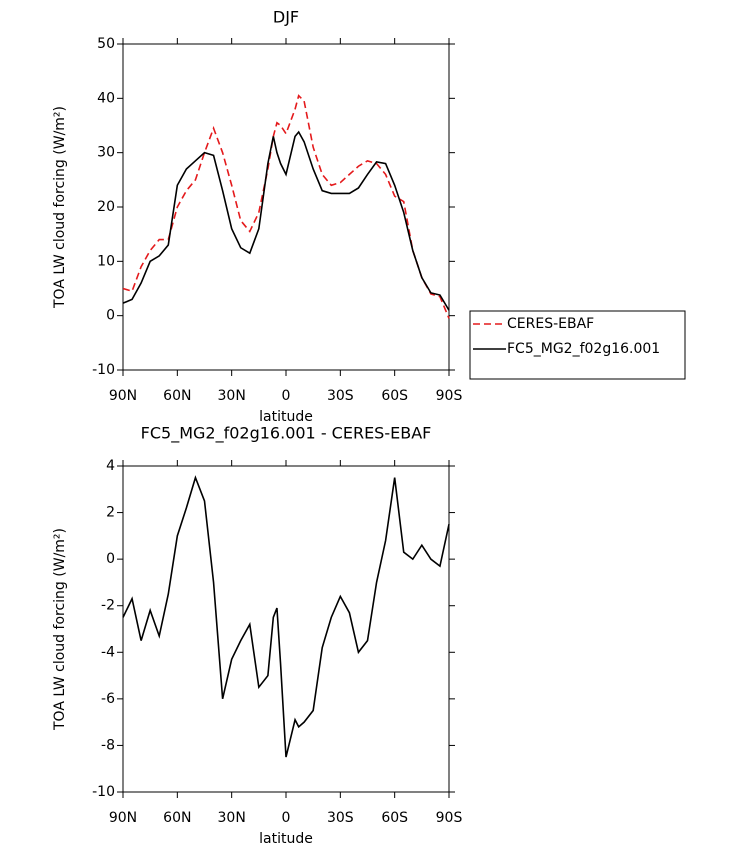 This screenshot has width=733, height=855. What do you see at coordinates (108, 699) in the screenshot?
I see `y-tick-label: -6` at bounding box center [108, 699].